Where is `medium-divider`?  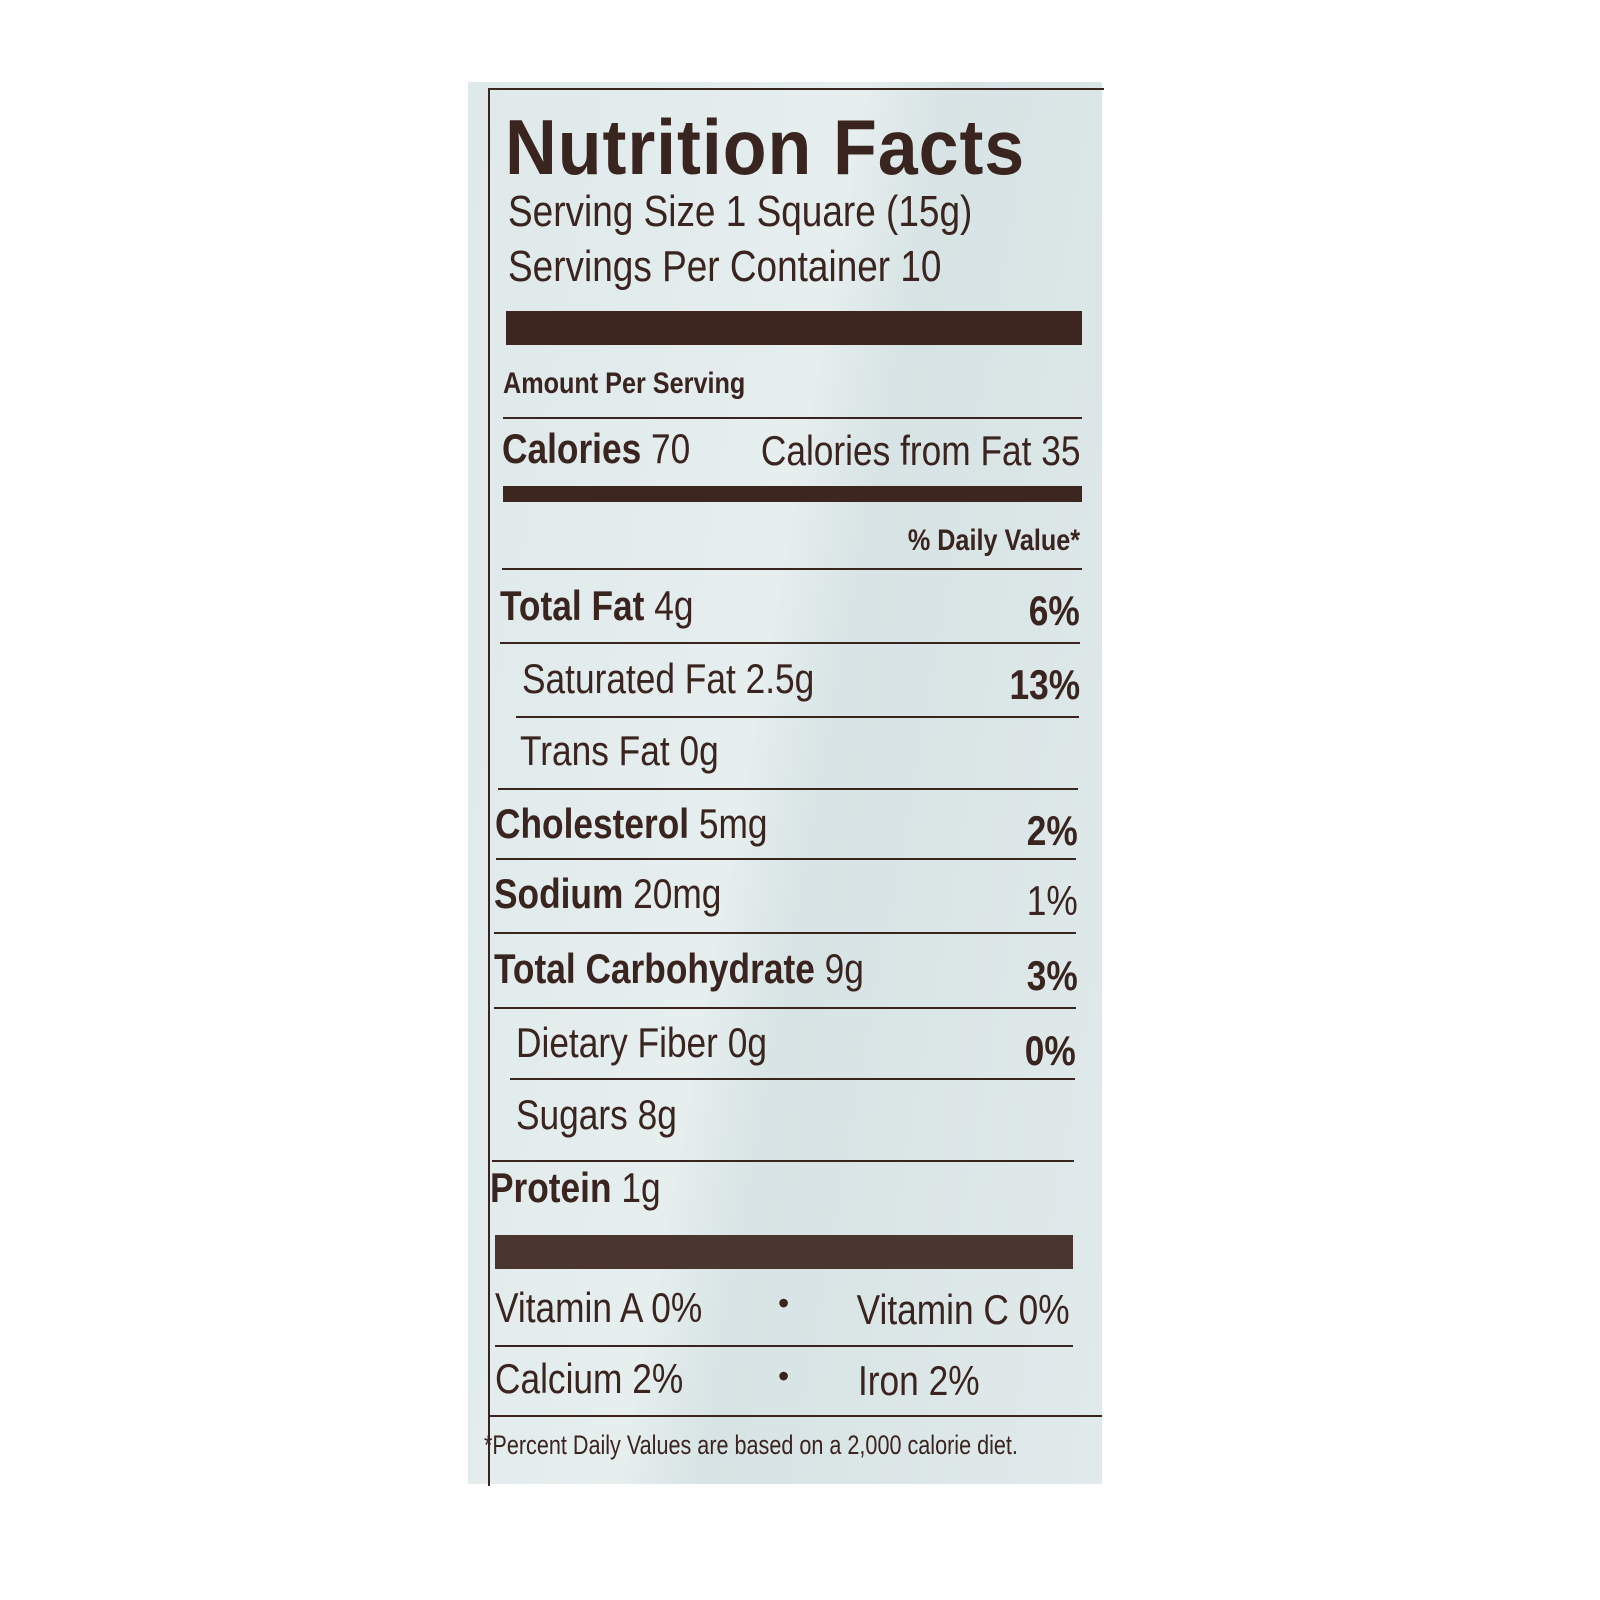
medium-divider is located at coordinates (792, 494).